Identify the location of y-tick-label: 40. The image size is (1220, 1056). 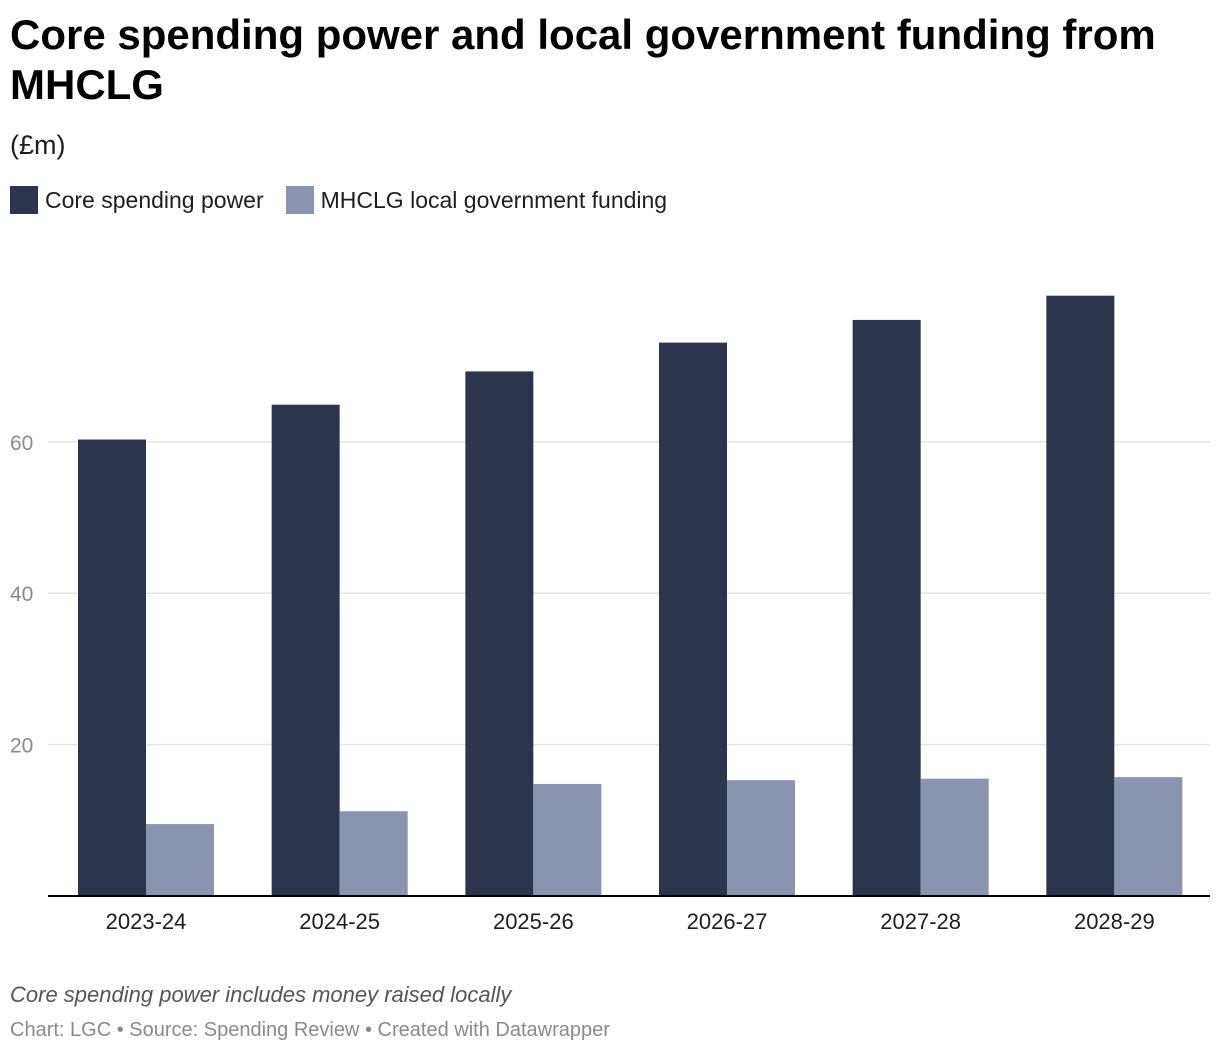
(21, 594).